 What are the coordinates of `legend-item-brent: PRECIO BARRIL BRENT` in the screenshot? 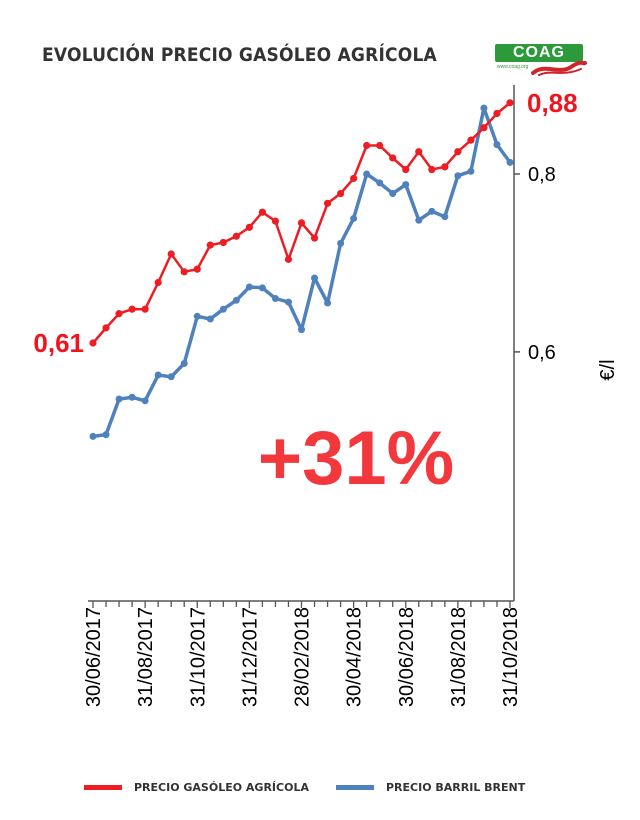 It's located at (430, 787).